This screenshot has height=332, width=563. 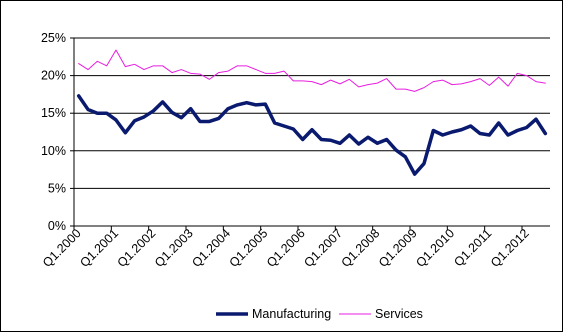 I want to click on legend: Manufacturing Services, so click(x=319, y=314).